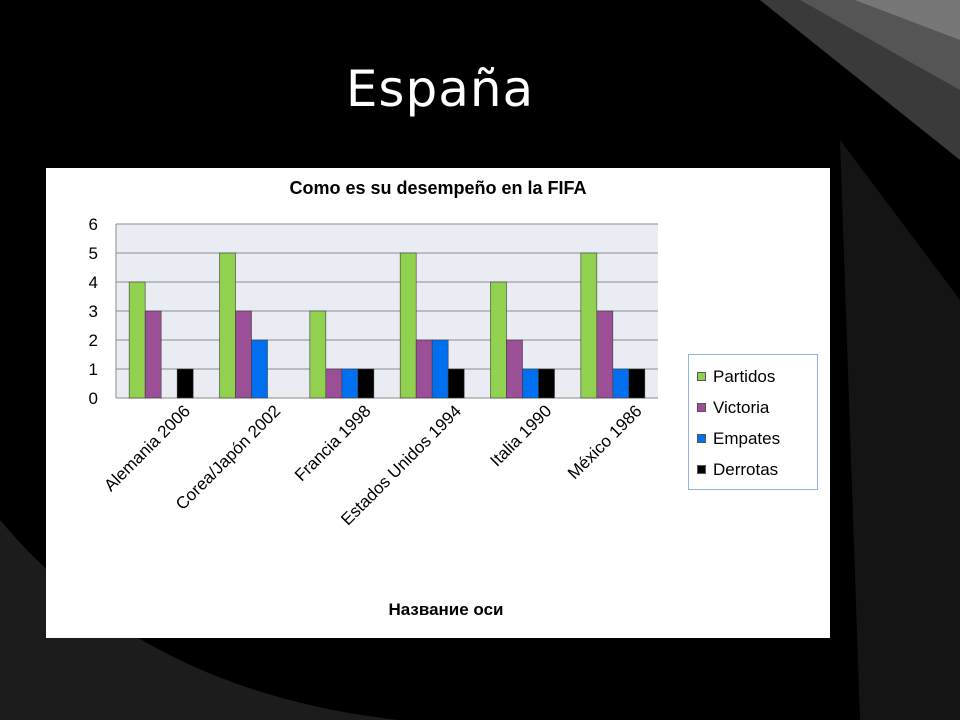 The width and height of the screenshot is (960, 720). I want to click on legend-label-victoria: Victoria, so click(741, 407).